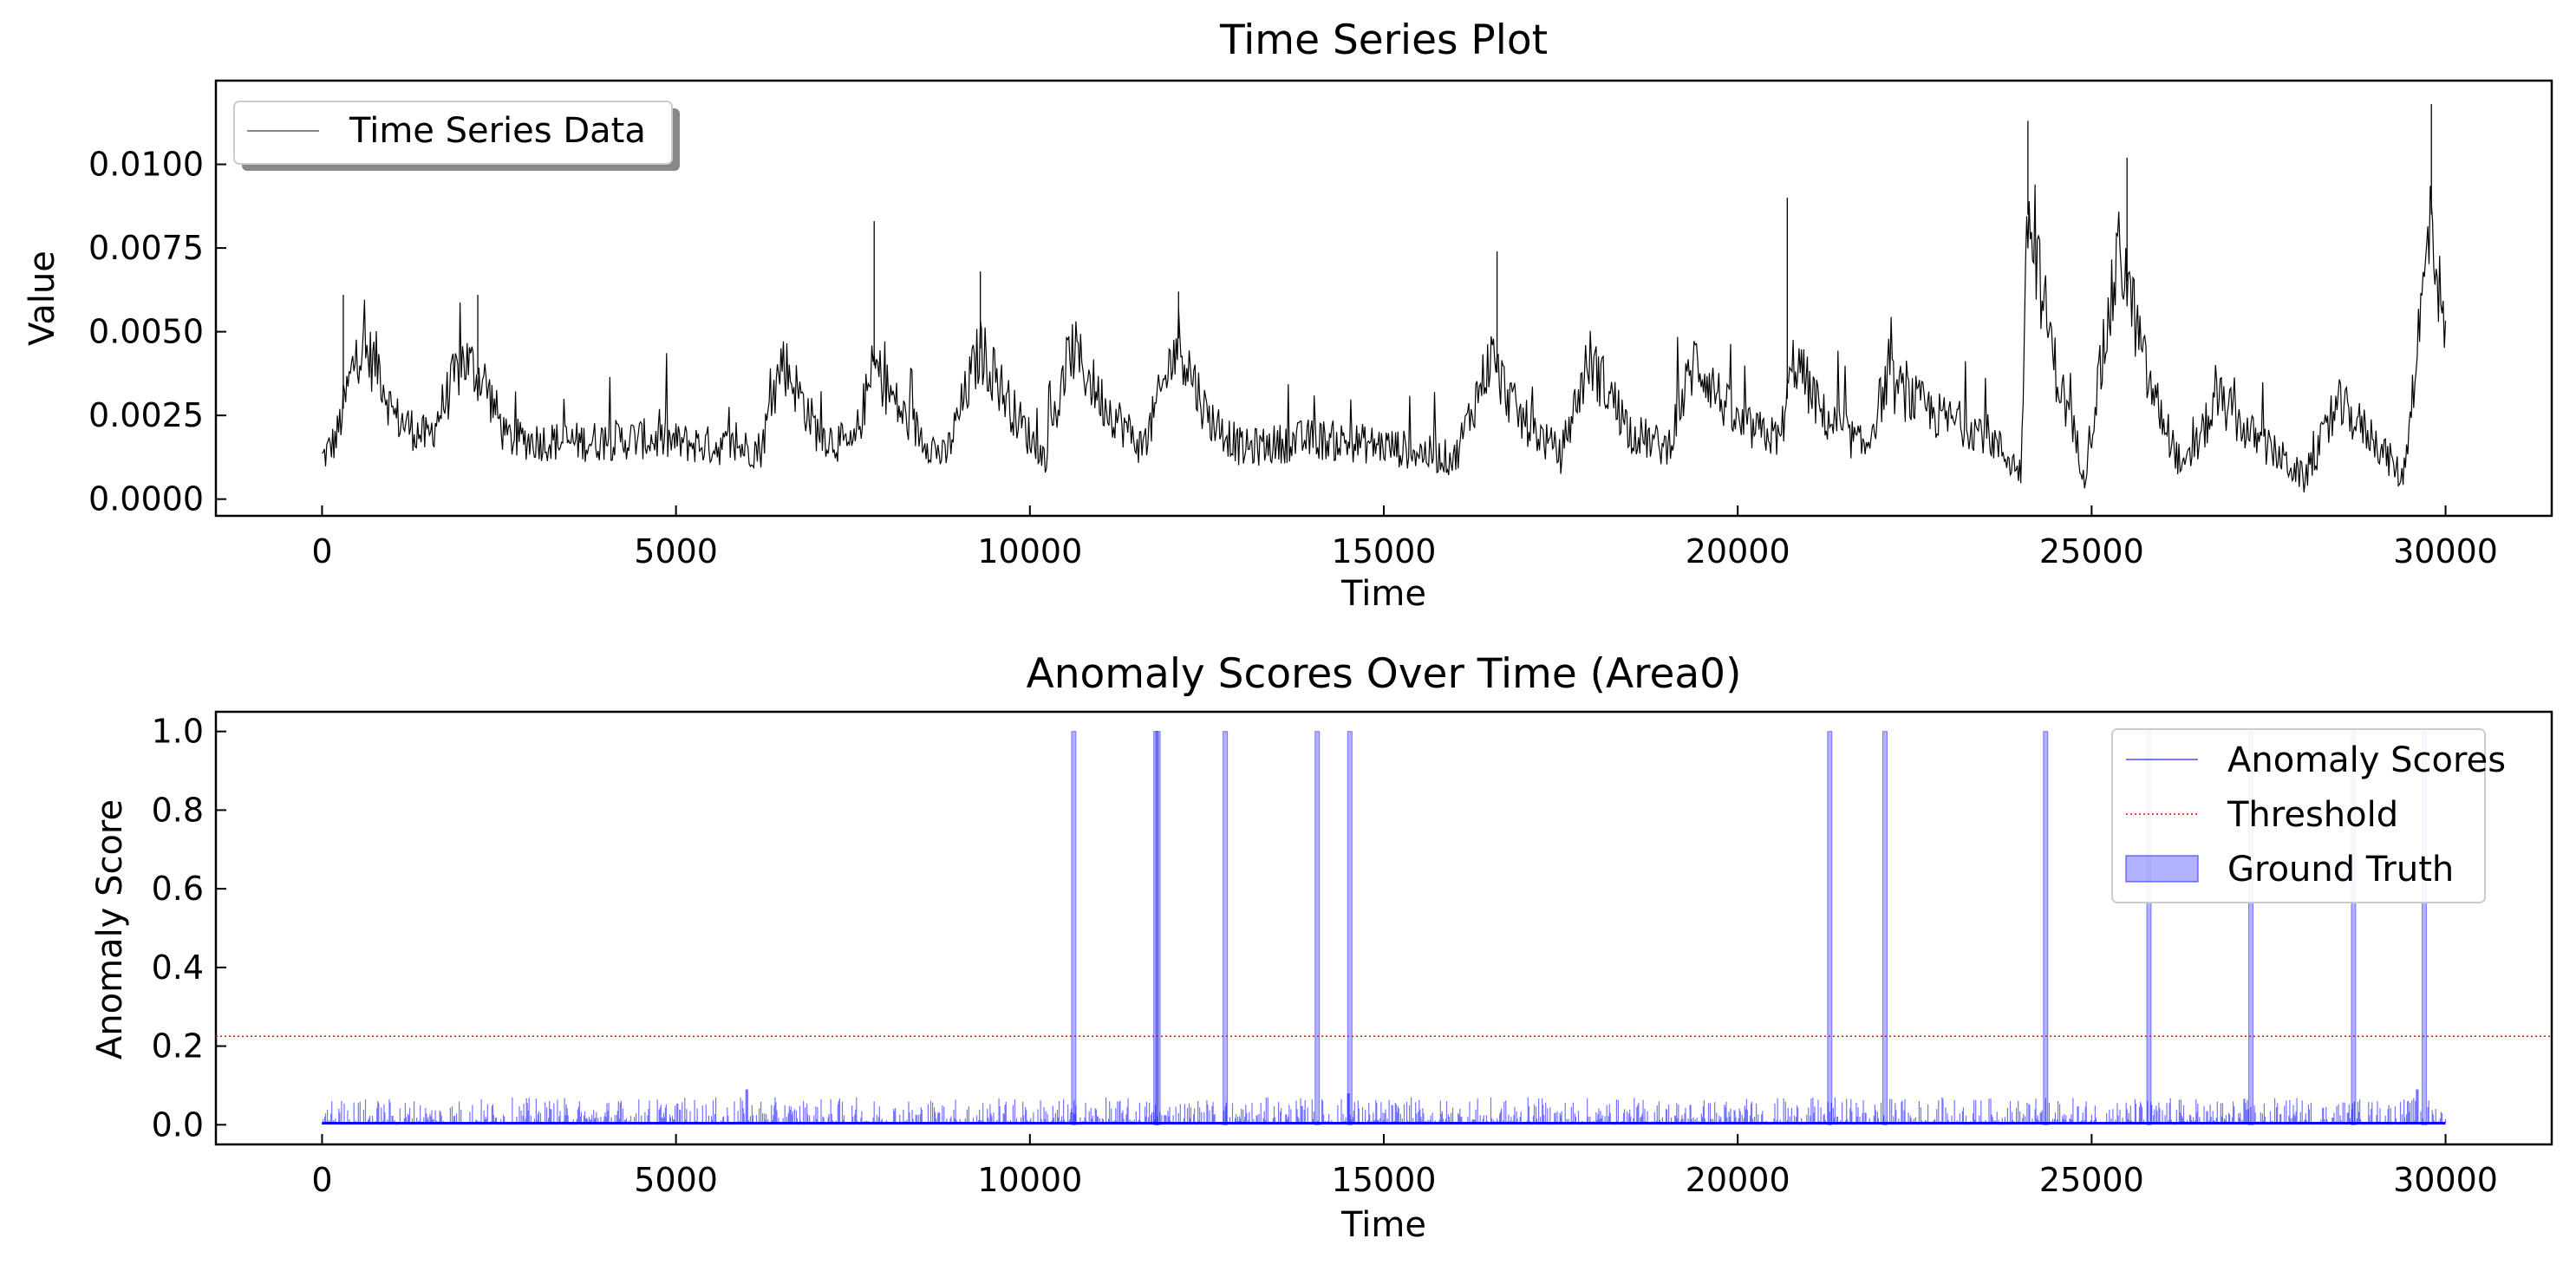  What do you see at coordinates (178, 1046) in the screenshot?
I see `y-tick-label: 0.2` at bounding box center [178, 1046].